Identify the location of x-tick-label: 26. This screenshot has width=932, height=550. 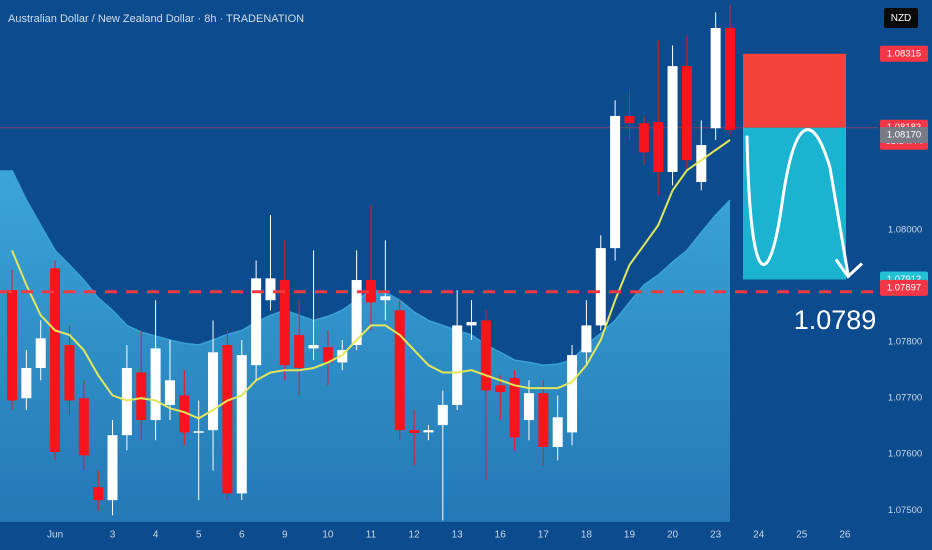
(845, 535).